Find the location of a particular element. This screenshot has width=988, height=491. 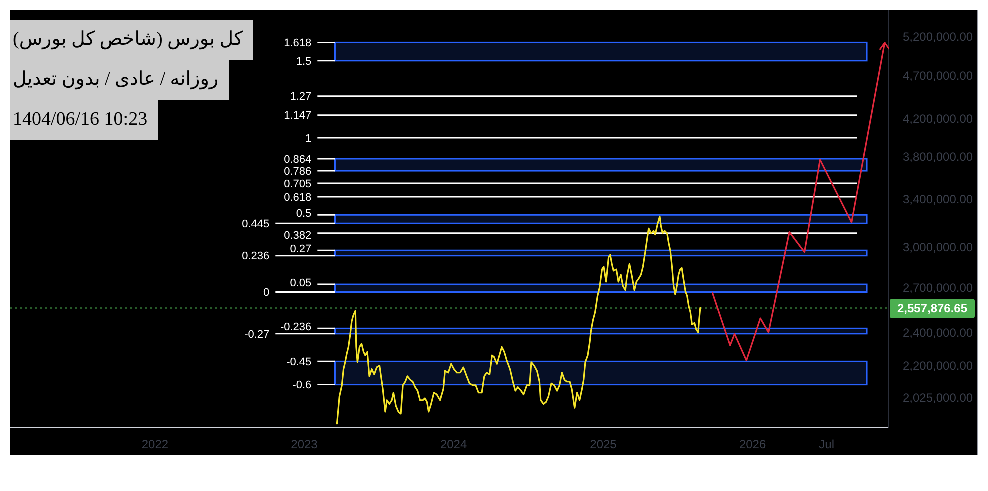

ref-line-label: 0.382 is located at coordinates (298, 236).